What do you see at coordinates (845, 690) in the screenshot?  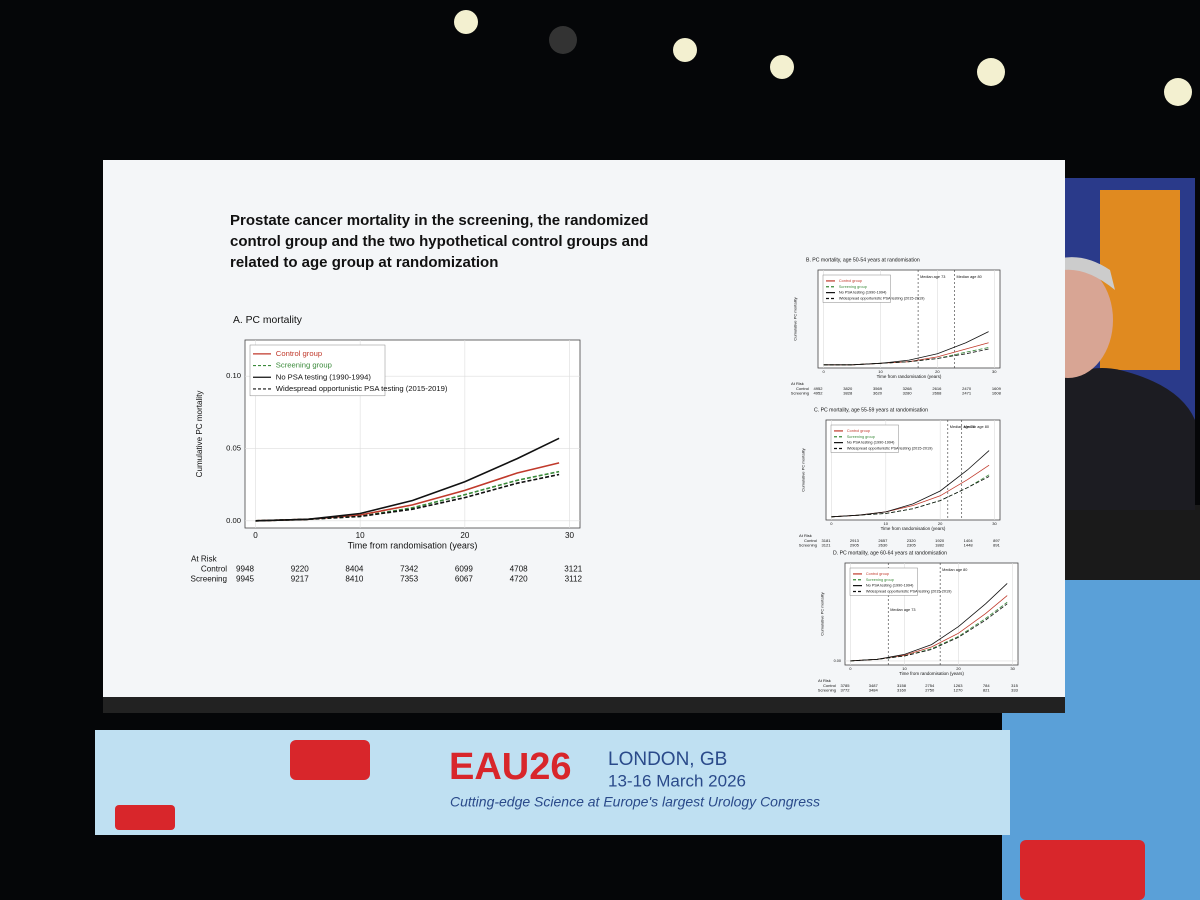 I see `at-risk-value: 3772` at bounding box center [845, 690].